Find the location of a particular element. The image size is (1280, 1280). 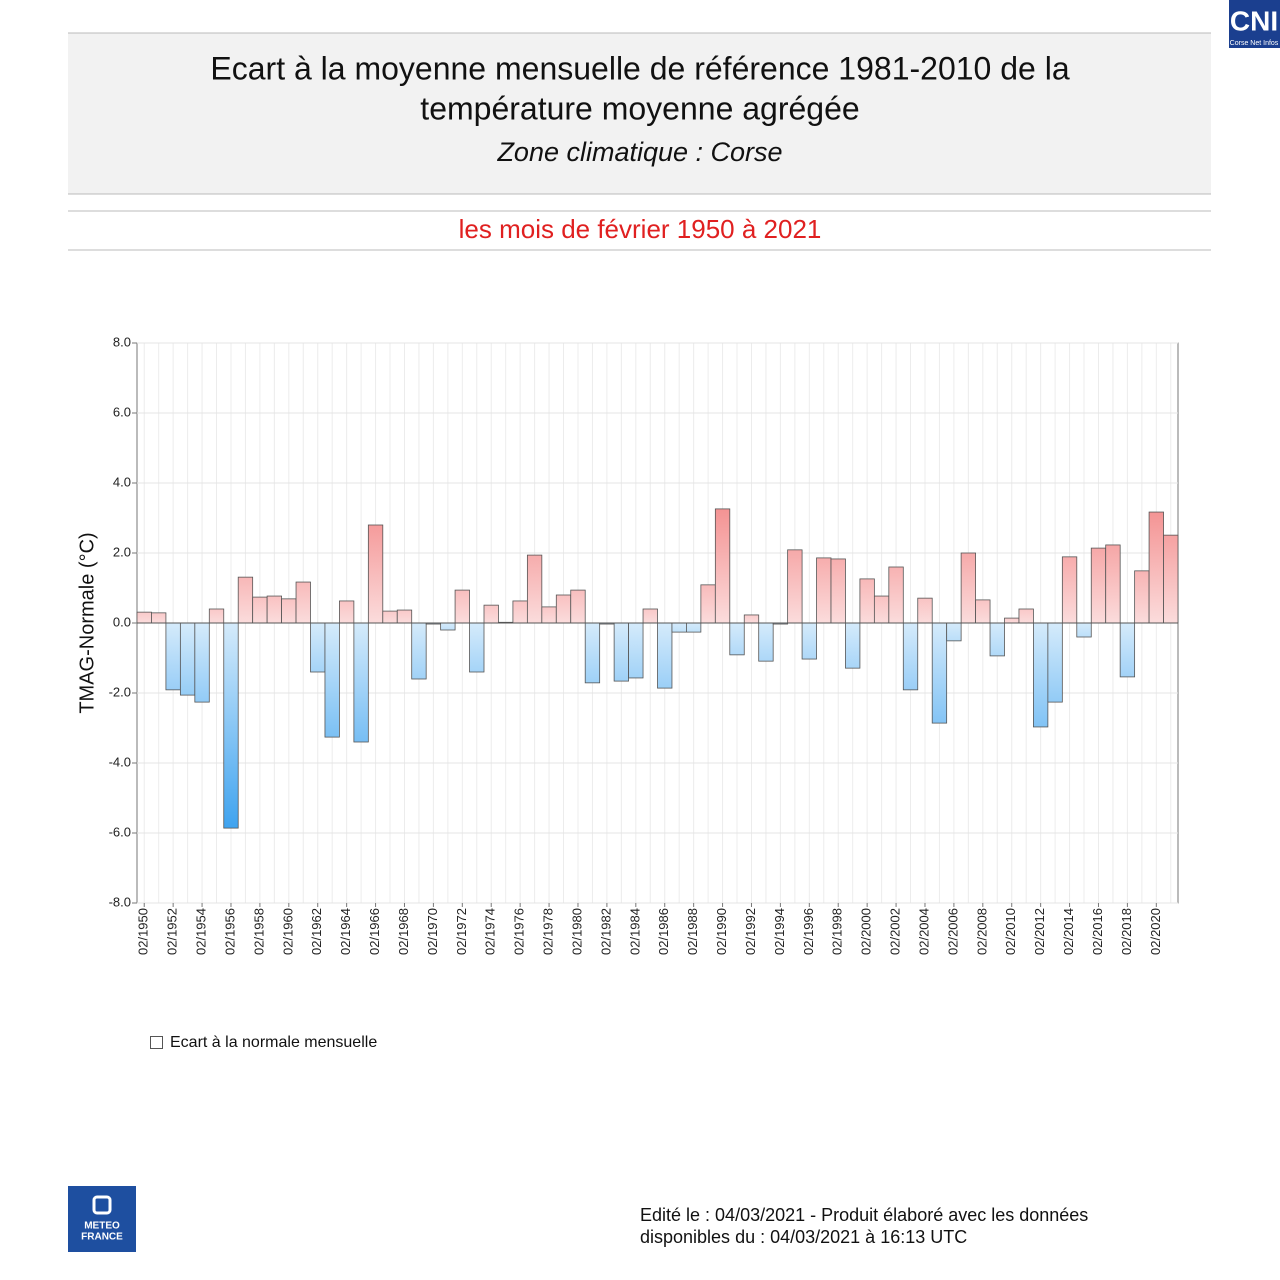

y-tick-label: -8.0 is located at coordinates (120, 901).